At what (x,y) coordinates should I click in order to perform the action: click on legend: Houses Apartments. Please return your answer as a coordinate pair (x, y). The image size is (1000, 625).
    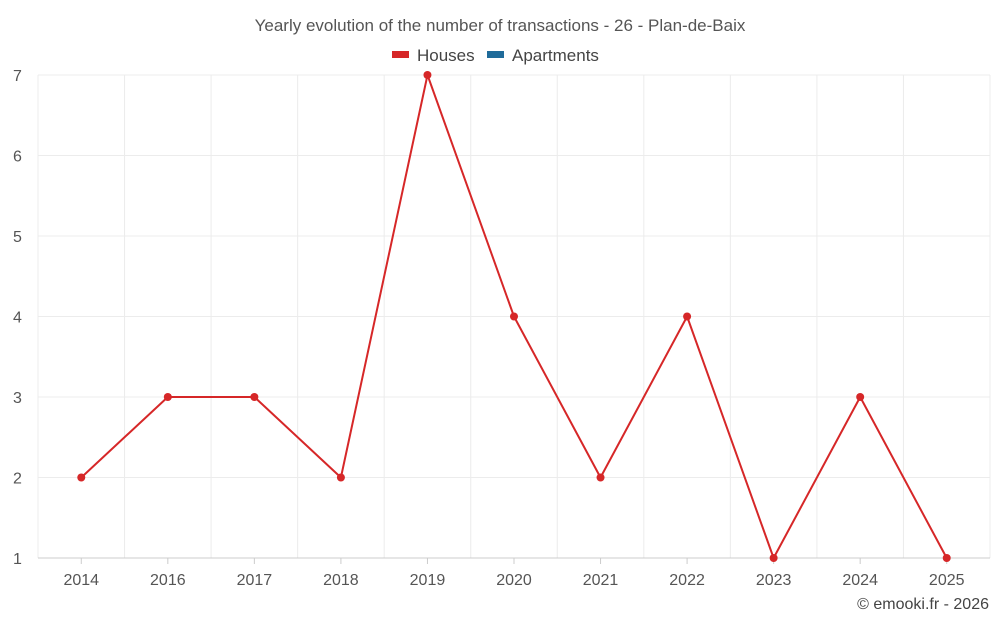
    Looking at the image, I should click on (495, 55).